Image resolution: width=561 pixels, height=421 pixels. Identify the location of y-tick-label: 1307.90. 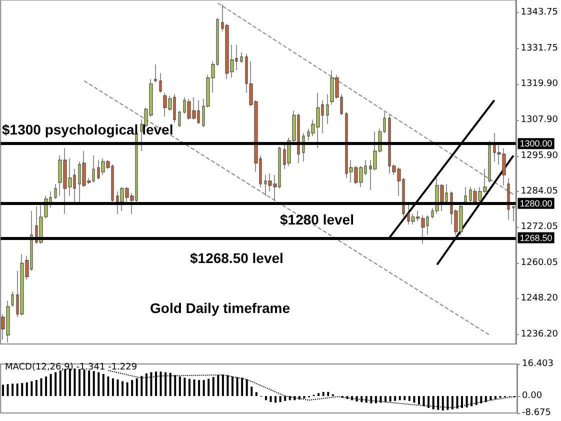
(539, 119).